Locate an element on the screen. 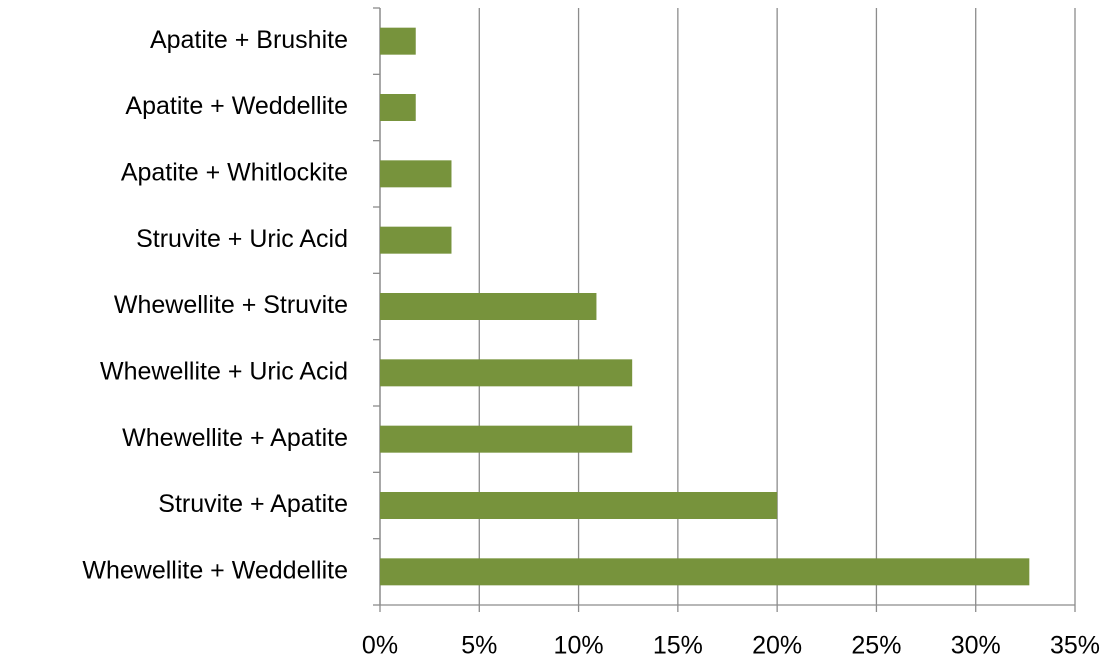  y-tick-label: Whewellite + Struvite is located at coordinates (231, 305).